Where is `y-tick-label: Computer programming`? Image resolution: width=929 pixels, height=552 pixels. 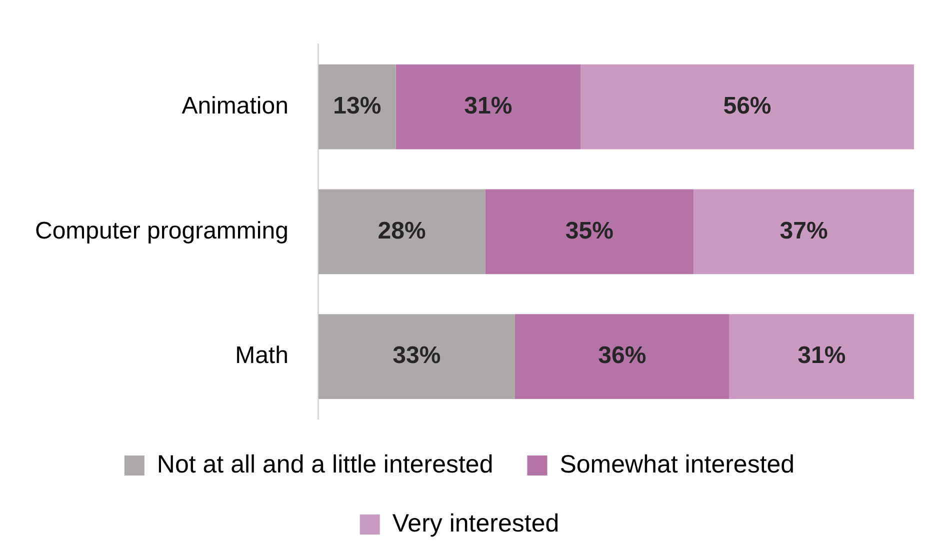 y-tick-label: Computer programming is located at coordinates (161, 230).